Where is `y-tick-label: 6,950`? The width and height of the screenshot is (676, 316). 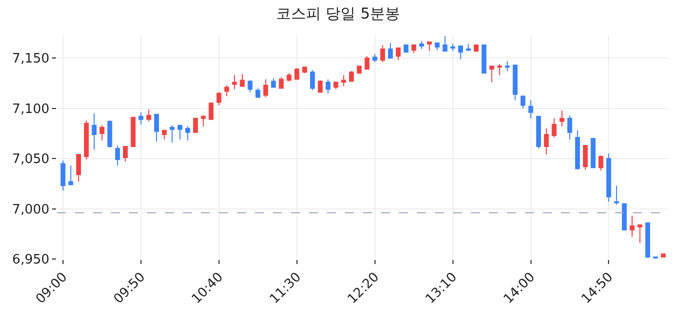 y-tick-label: 6,950 is located at coordinates (31, 260).